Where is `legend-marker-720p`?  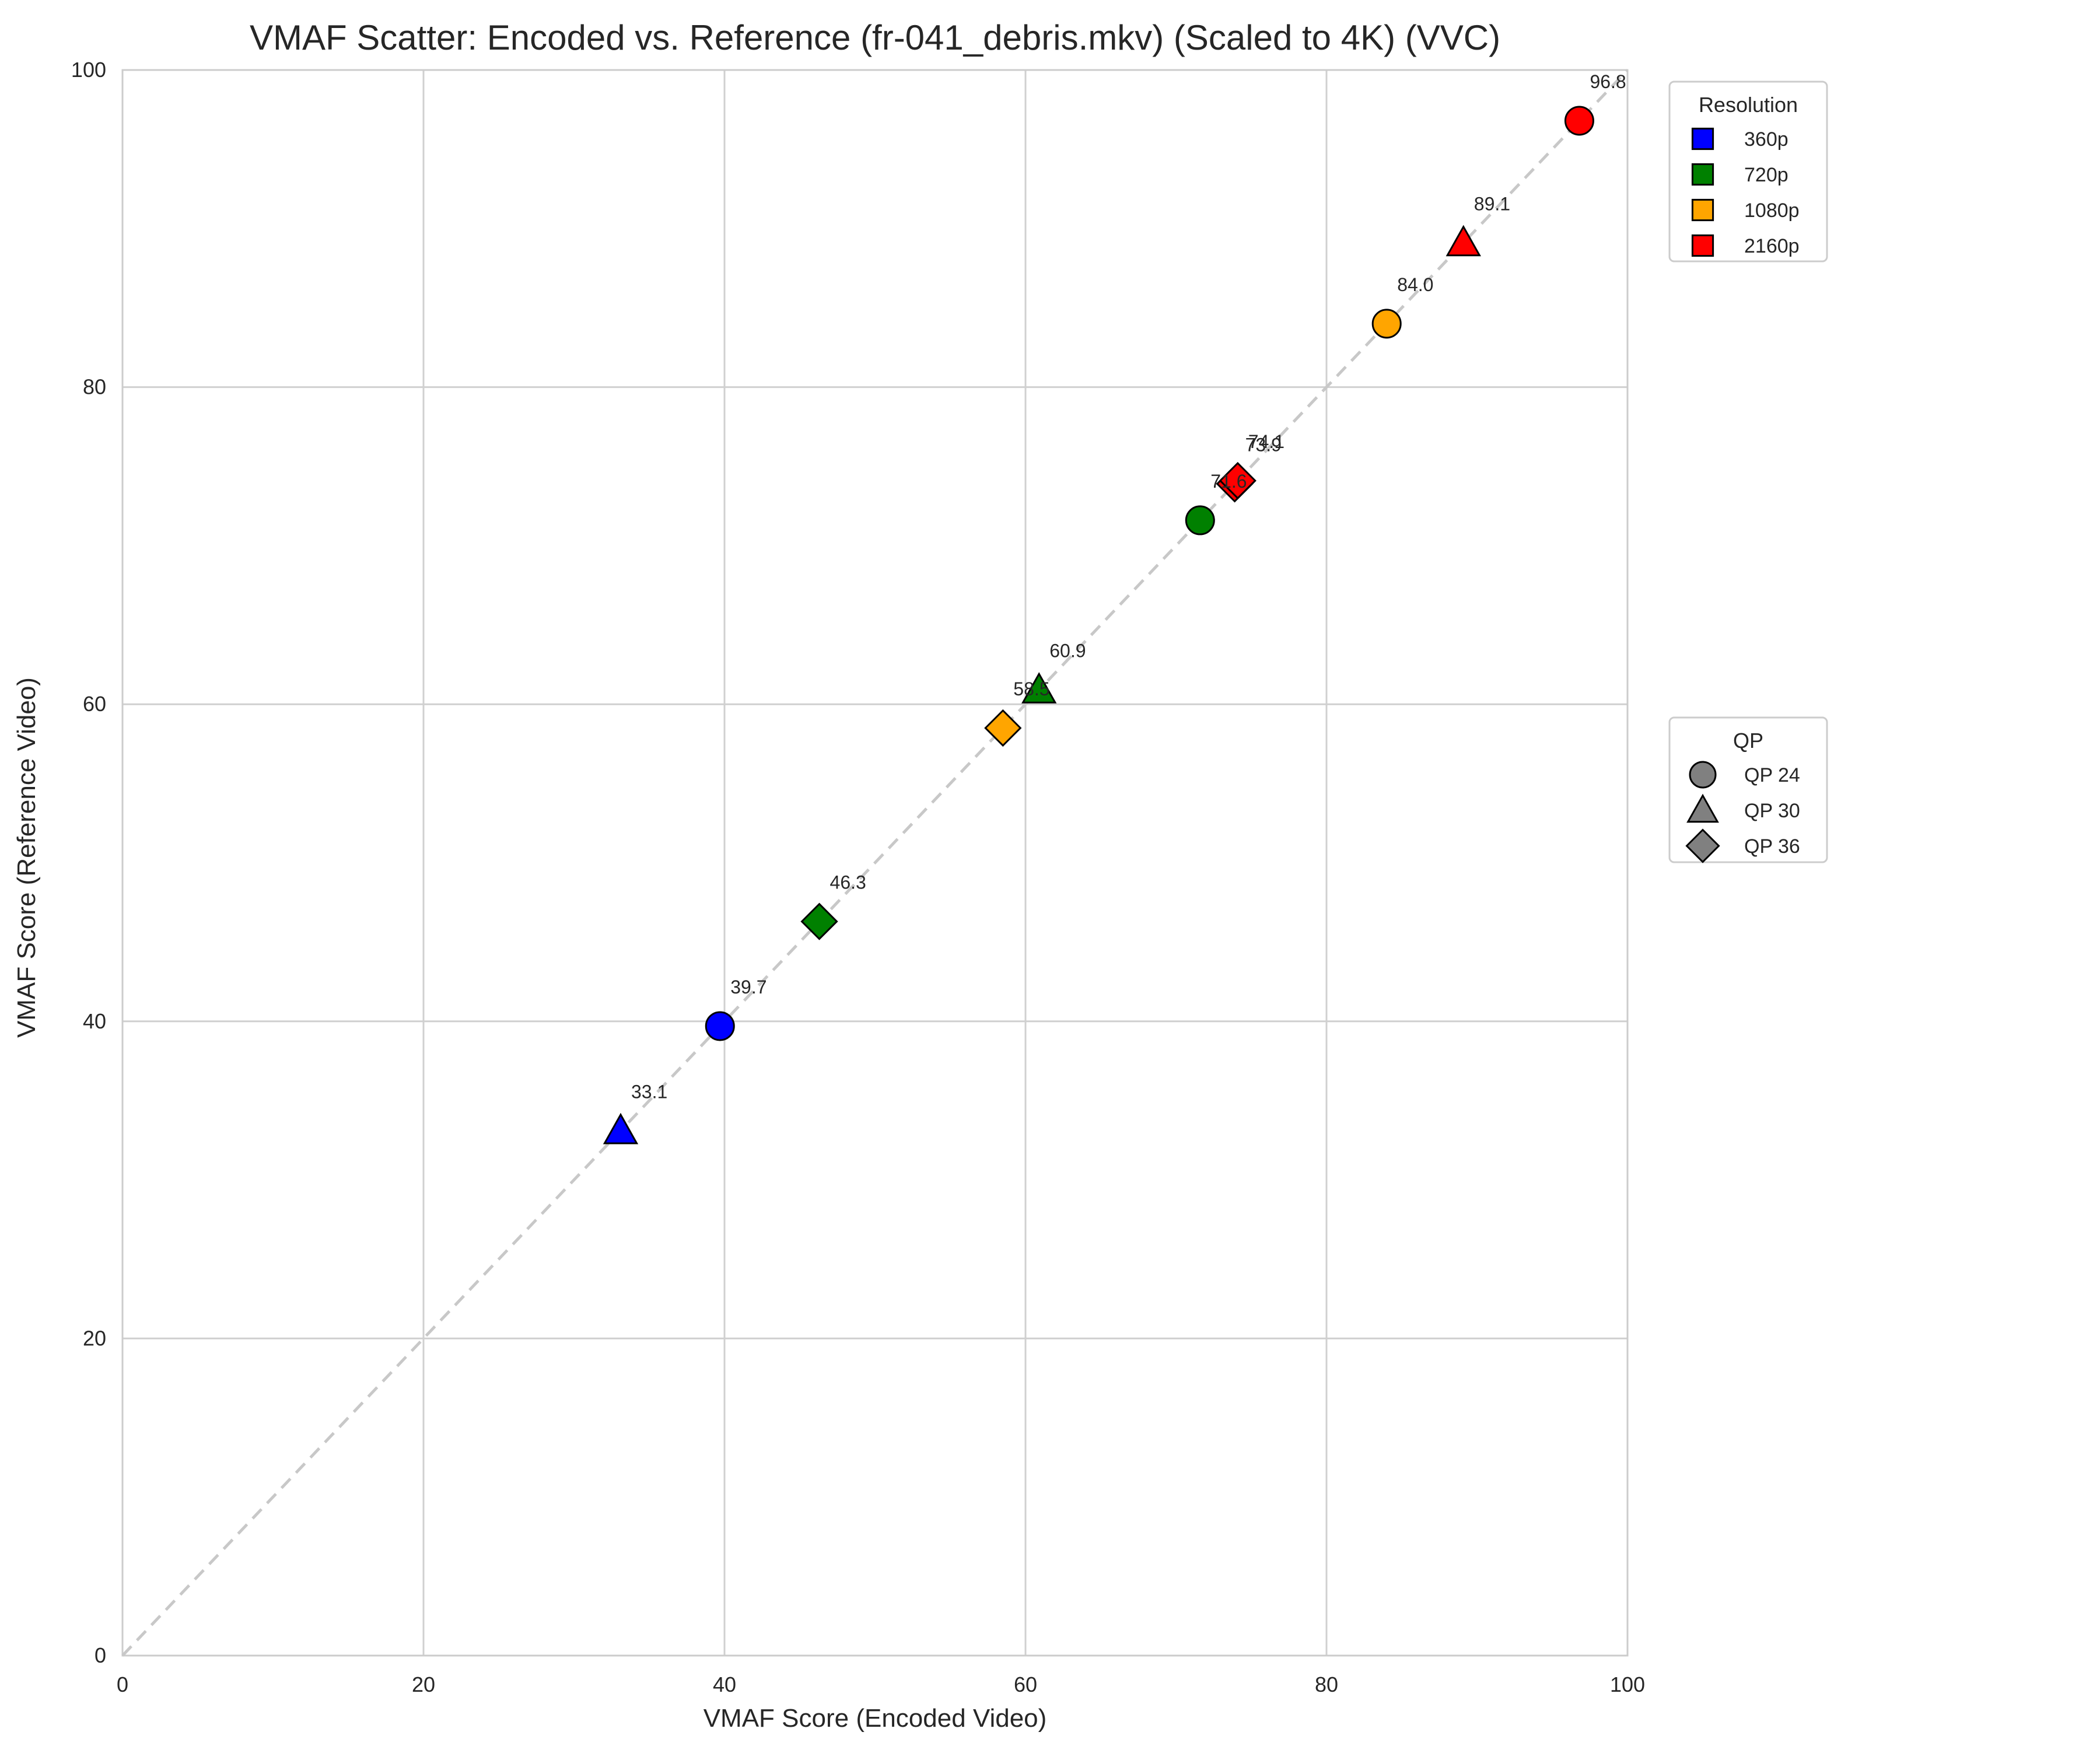
legend-marker-720p is located at coordinates (1702, 174).